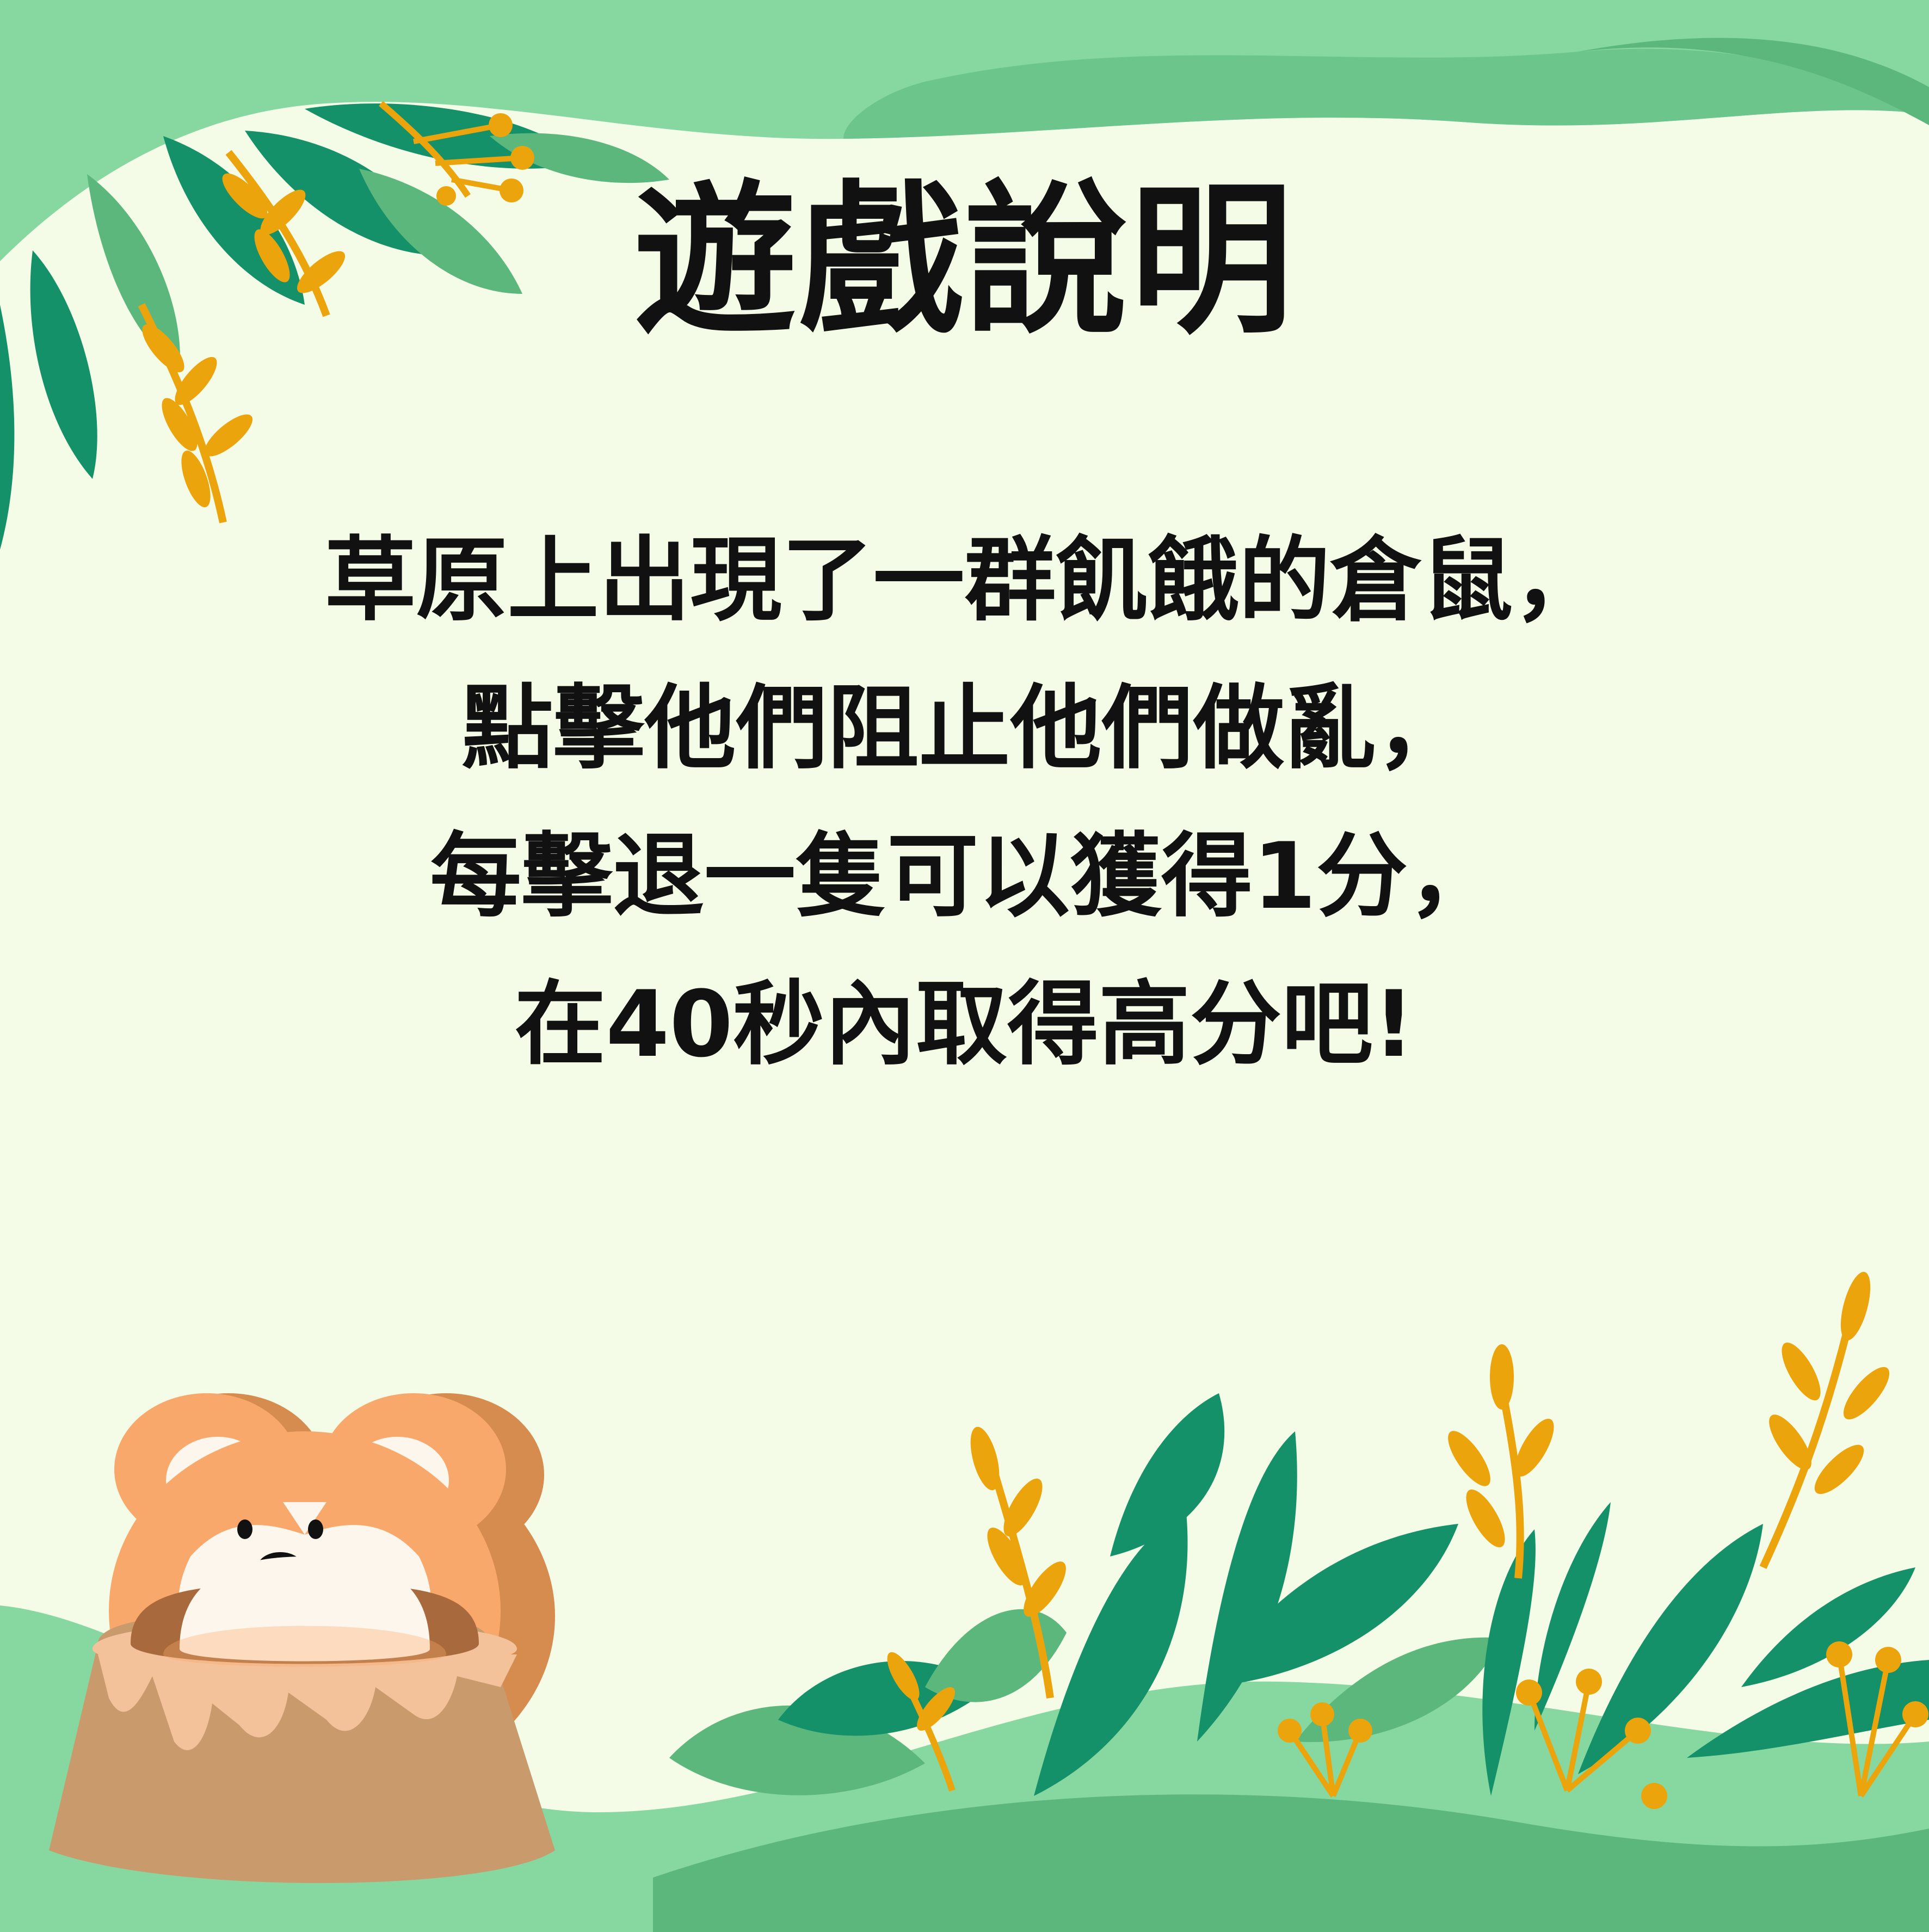 The width and height of the screenshot is (1929, 1932). What do you see at coordinates (964, 1024) in the screenshot?
I see `instruction-line: 在40秒內取得高分吧!` at bounding box center [964, 1024].